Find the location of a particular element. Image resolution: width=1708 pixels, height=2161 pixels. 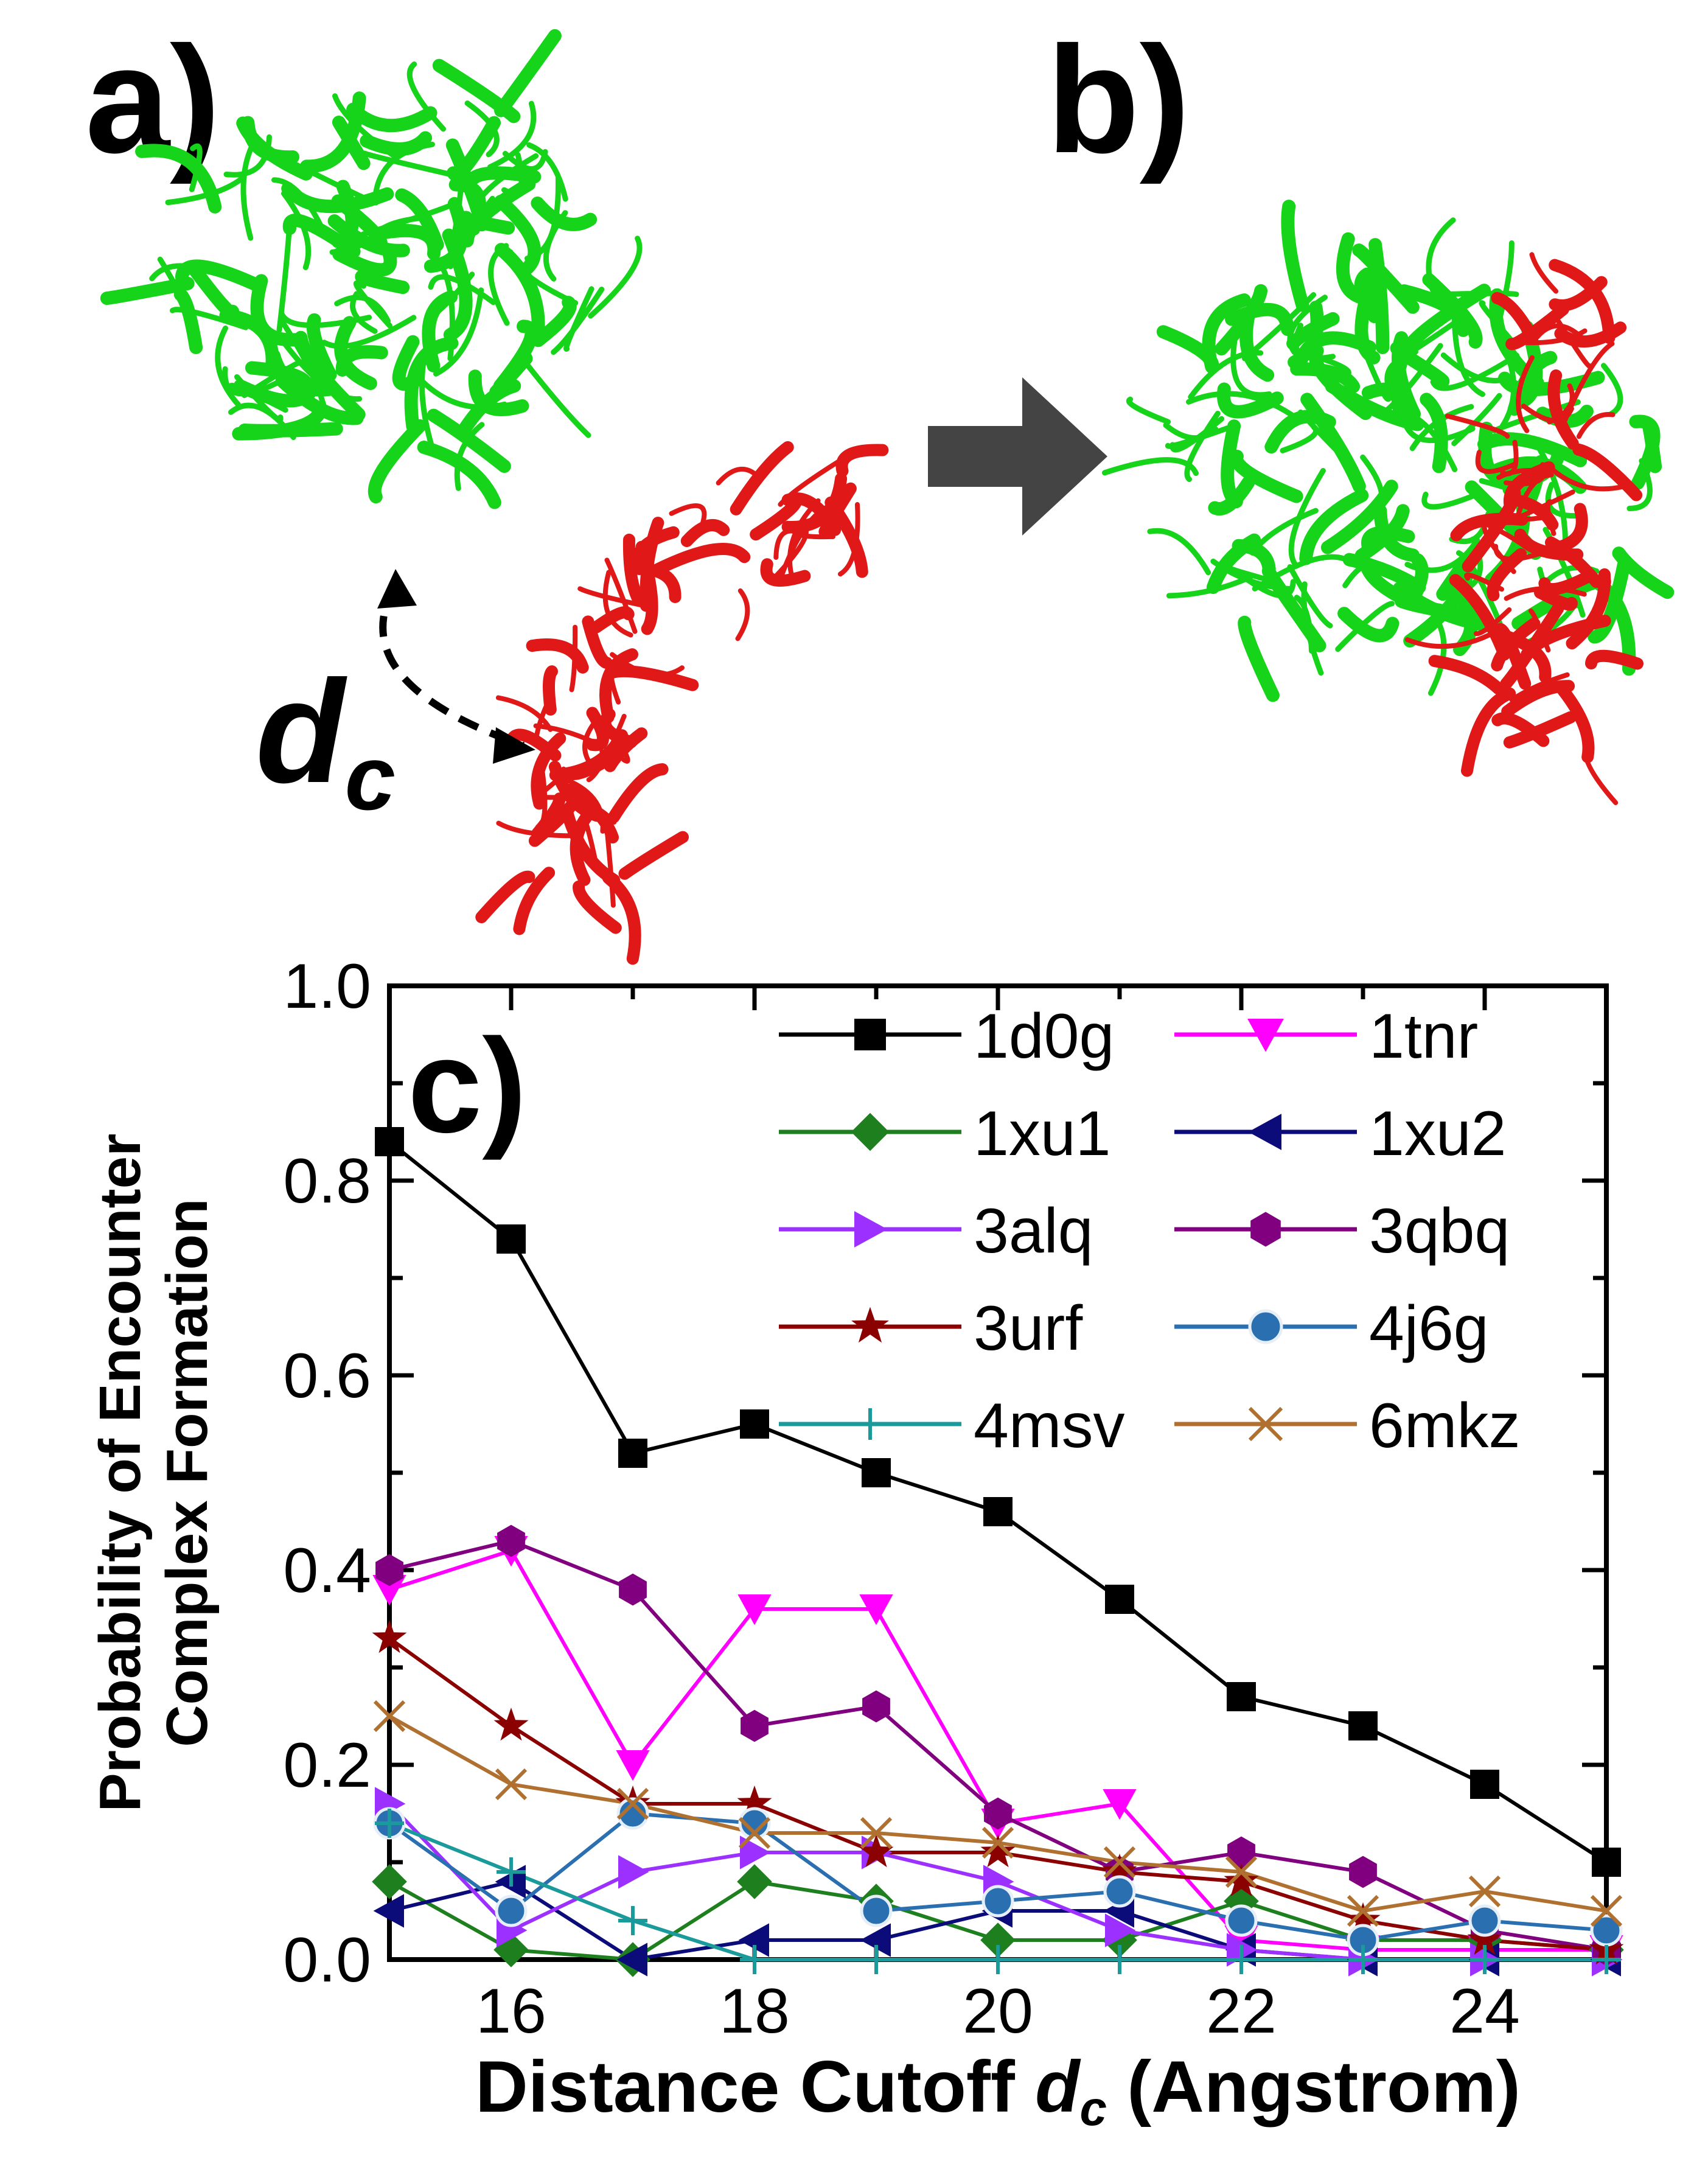

legend-marker-1d0g is located at coordinates (870, 1034).